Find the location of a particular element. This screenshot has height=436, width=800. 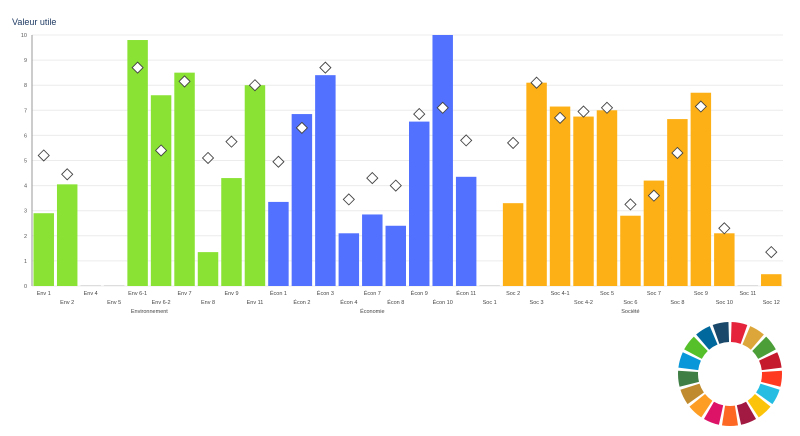

x-tick-label: Écon 3 is located at coordinates (325, 293).